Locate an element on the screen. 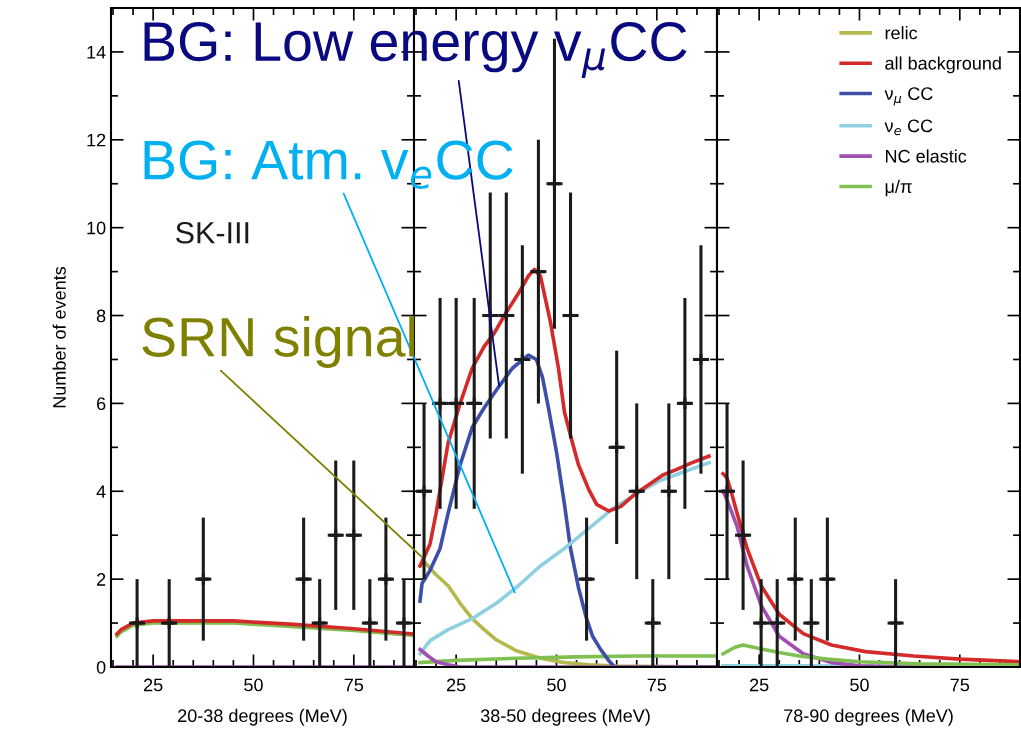 The image size is (1021, 755). legend-label: ν$_{e}$ CC is located at coordinates (908, 127).